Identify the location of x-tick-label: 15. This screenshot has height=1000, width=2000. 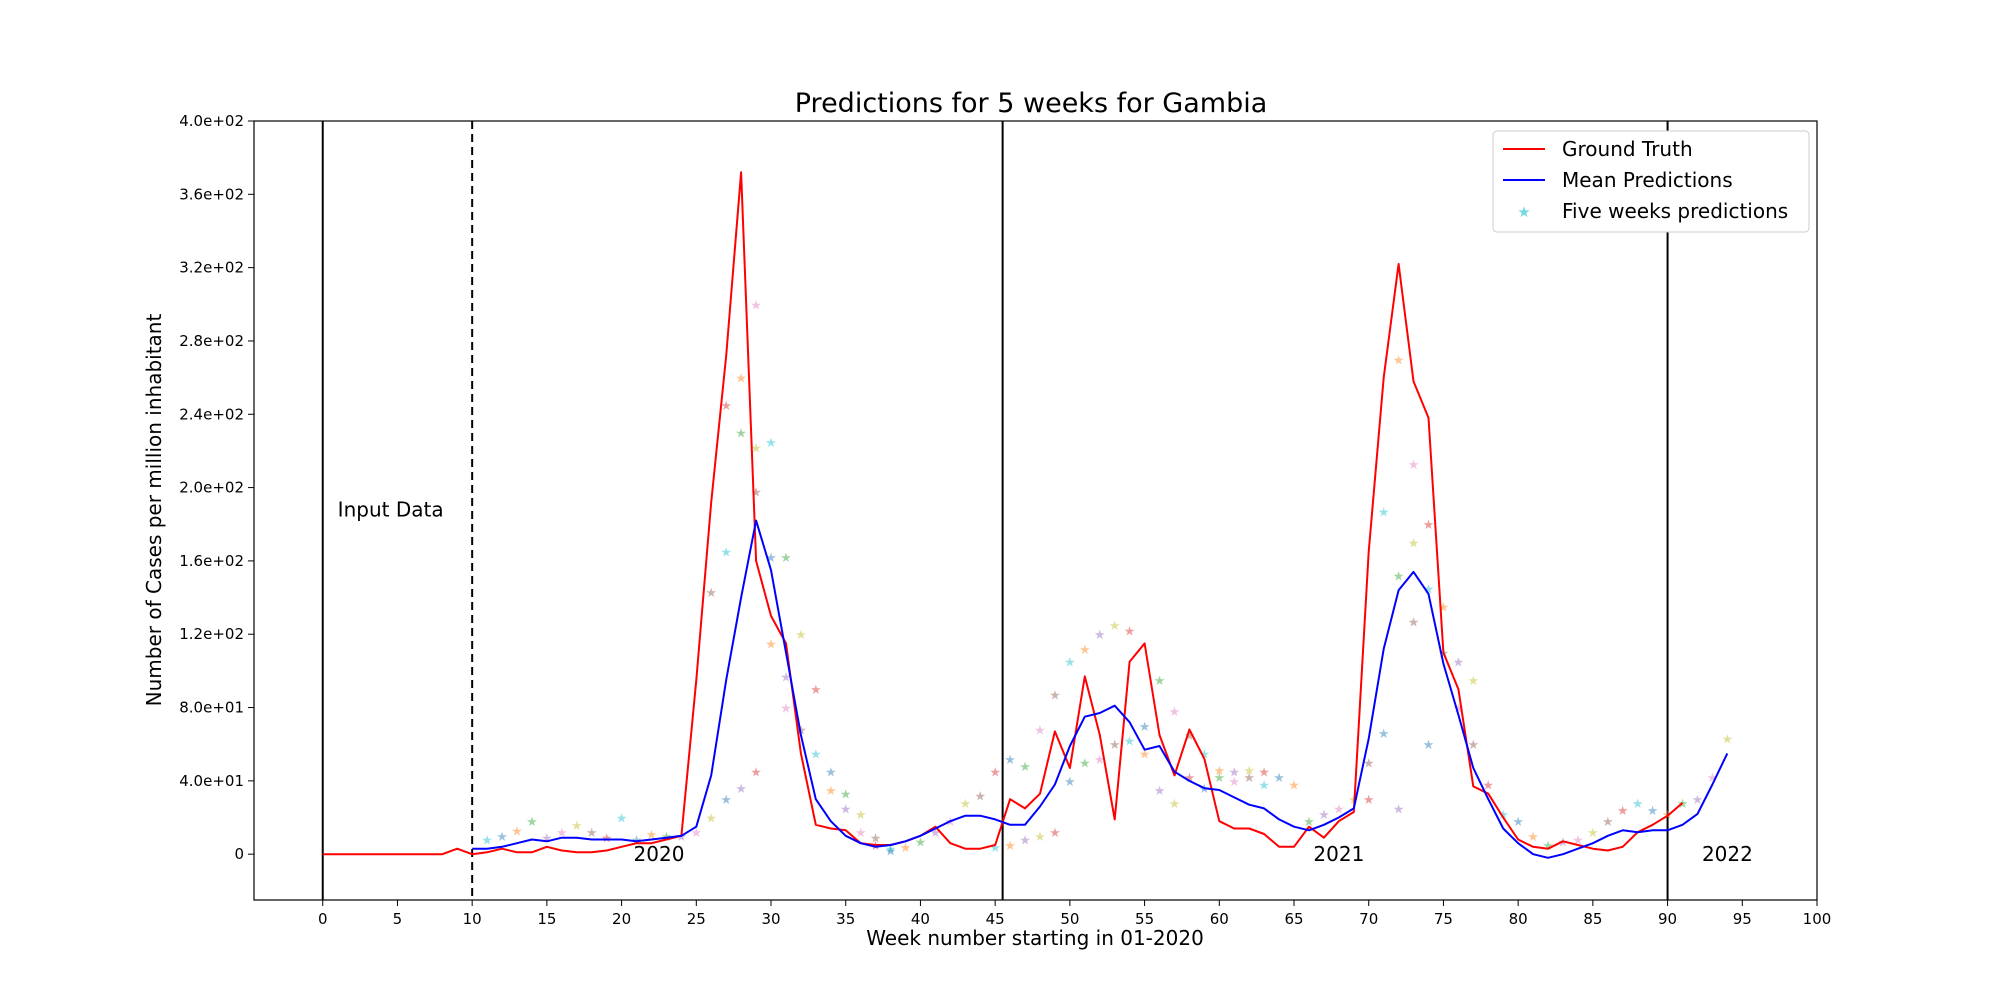
(546, 919).